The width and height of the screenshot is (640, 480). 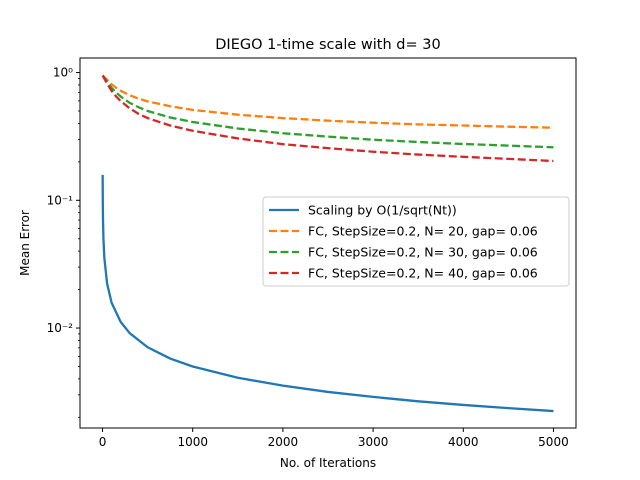 What do you see at coordinates (382, 210) in the screenshot?
I see `legend-label-1: Scaling by O(1/sqrt(Nt))` at bounding box center [382, 210].